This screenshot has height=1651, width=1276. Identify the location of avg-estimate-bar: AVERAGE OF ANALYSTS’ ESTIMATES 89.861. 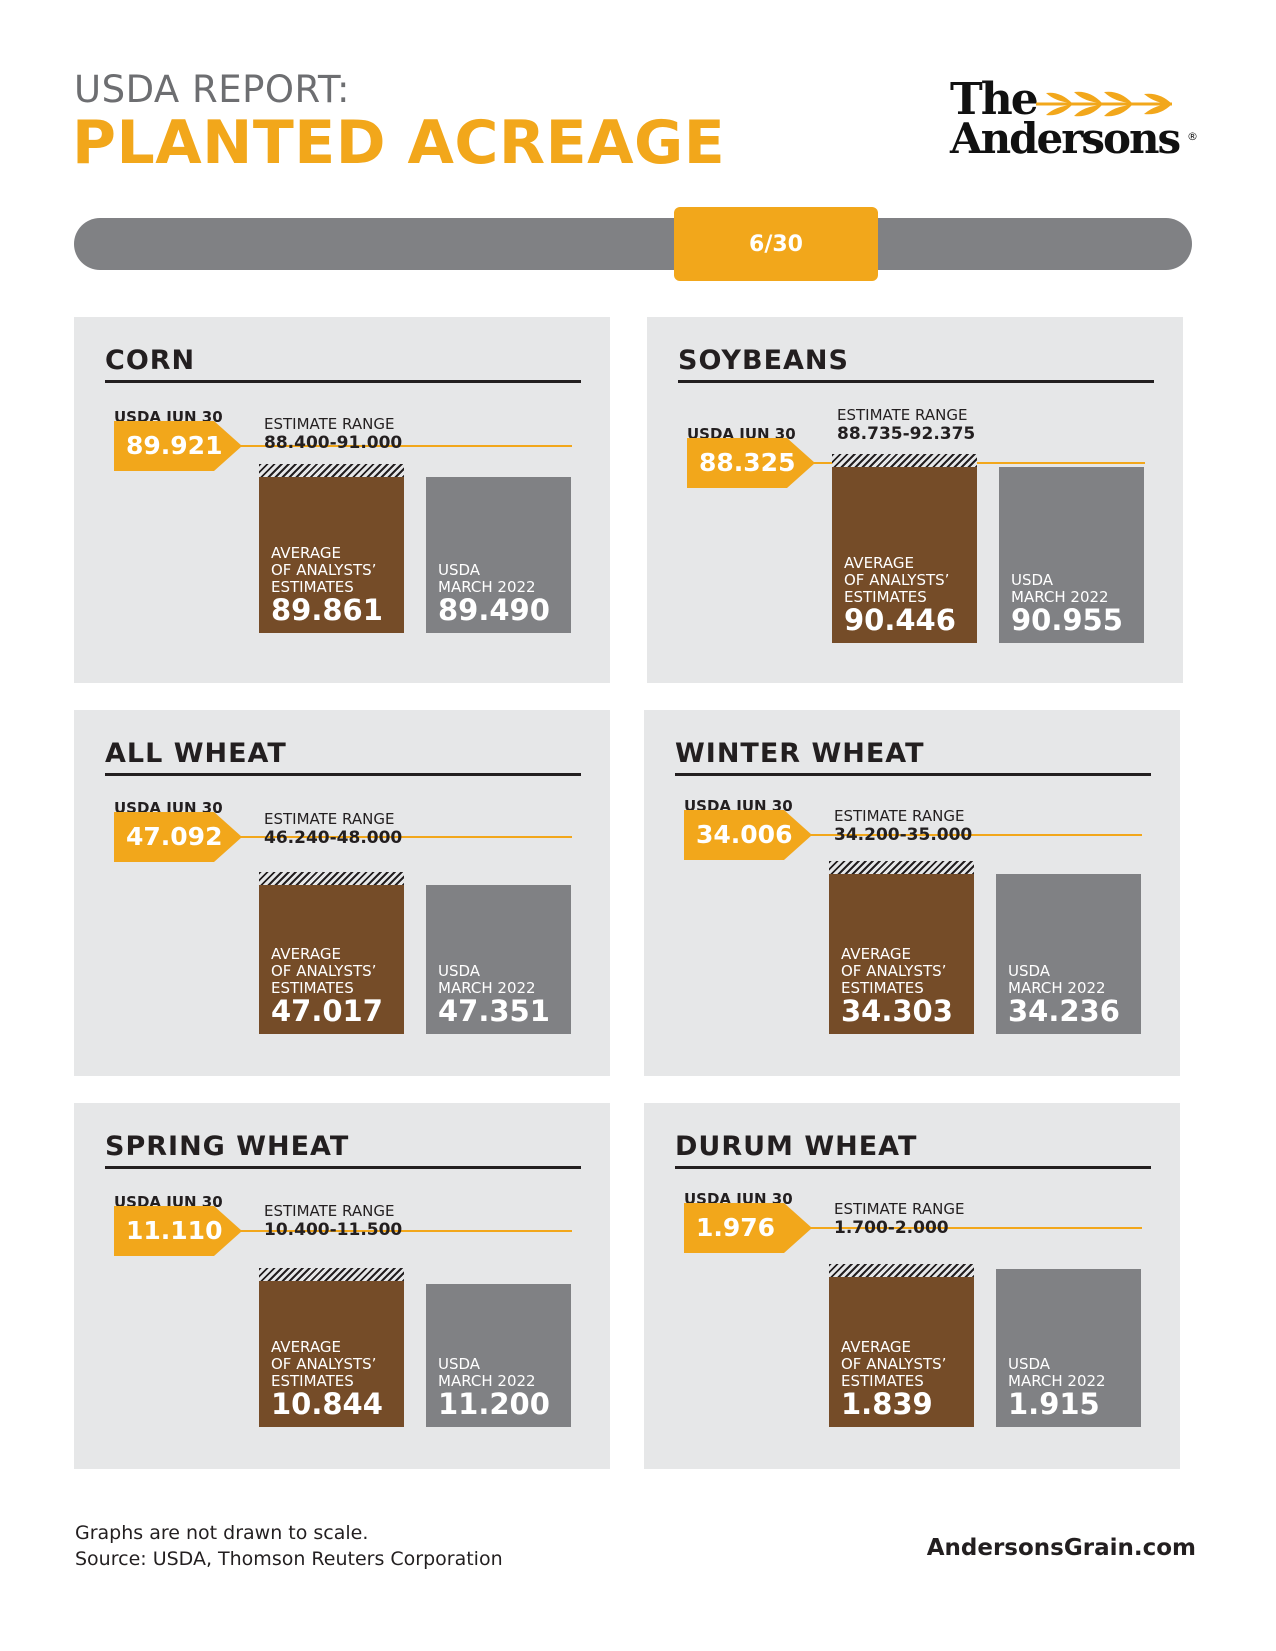
(331, 555).